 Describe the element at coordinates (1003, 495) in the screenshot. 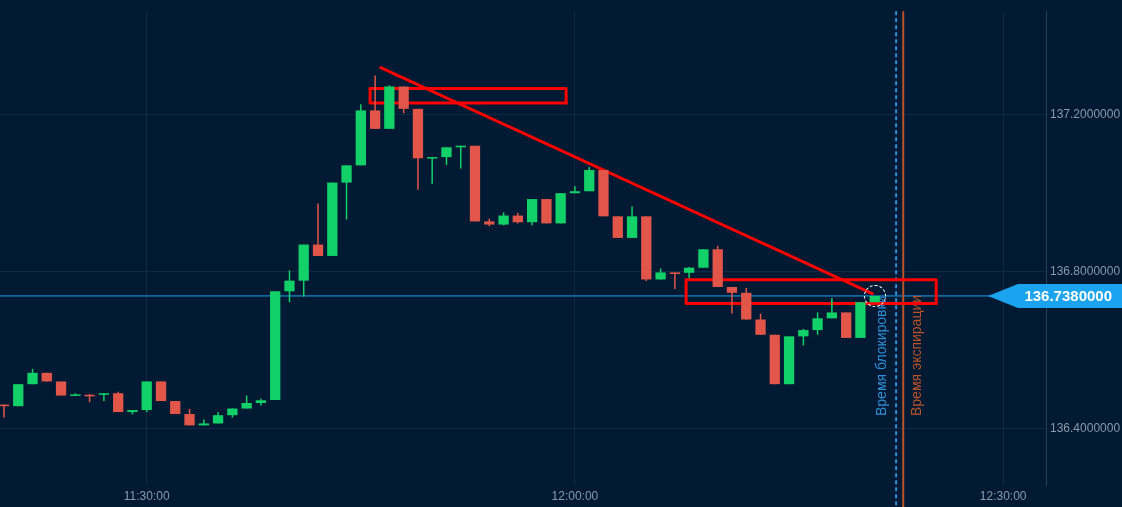

I see `x-tick-label: 12:30:00` at that location.